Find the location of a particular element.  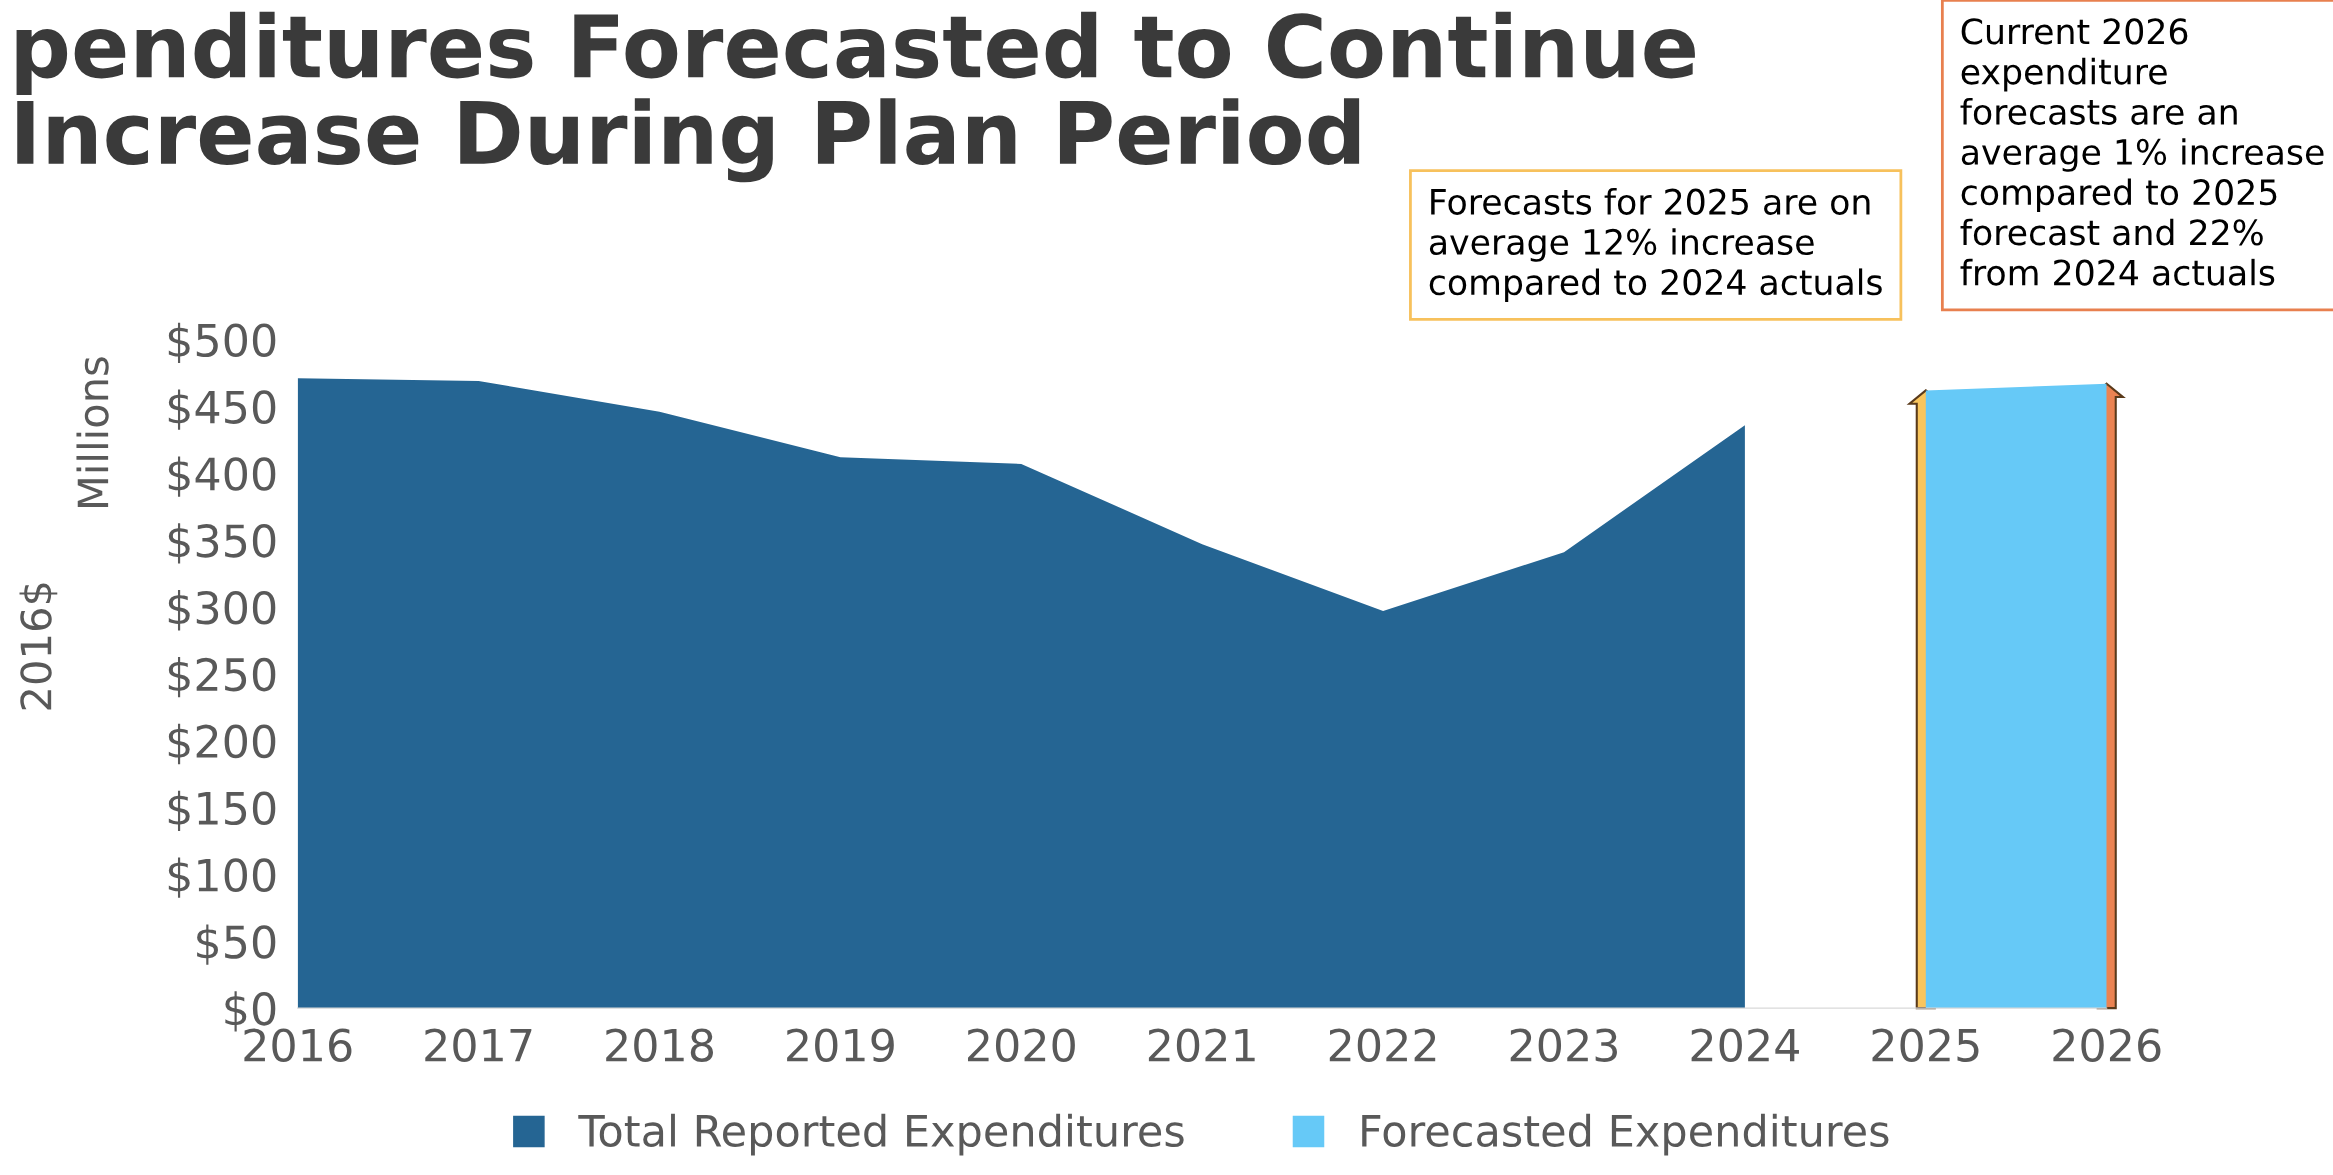

y-tick-label: $200 is located at coordinates (222, 744).